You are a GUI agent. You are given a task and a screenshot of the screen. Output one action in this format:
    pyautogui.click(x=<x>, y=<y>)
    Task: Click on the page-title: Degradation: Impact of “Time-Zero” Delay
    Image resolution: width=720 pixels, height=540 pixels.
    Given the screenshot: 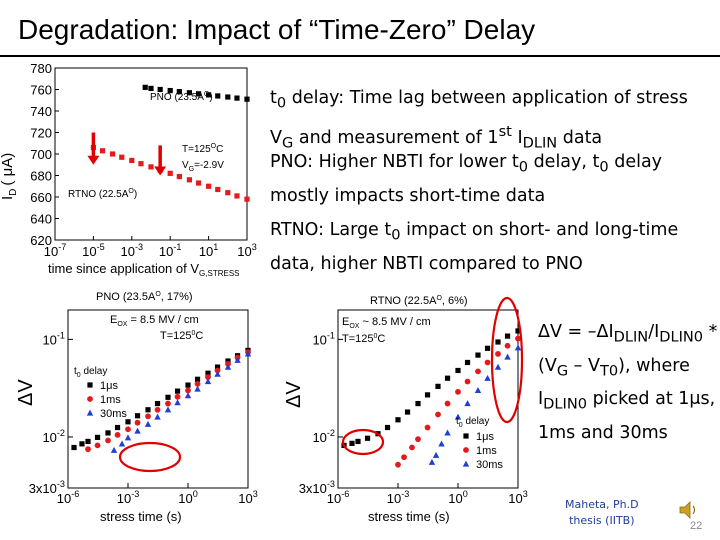 What is the action you would take?
    pyautogui.click(x=277, y=29)
    